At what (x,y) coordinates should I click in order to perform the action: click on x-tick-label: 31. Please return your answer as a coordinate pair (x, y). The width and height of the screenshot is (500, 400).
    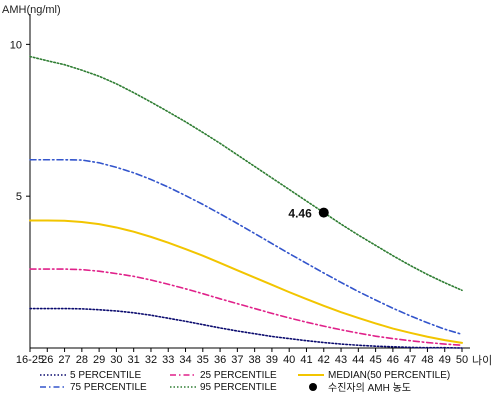
    Looking at the image, I should click on (134, 360).